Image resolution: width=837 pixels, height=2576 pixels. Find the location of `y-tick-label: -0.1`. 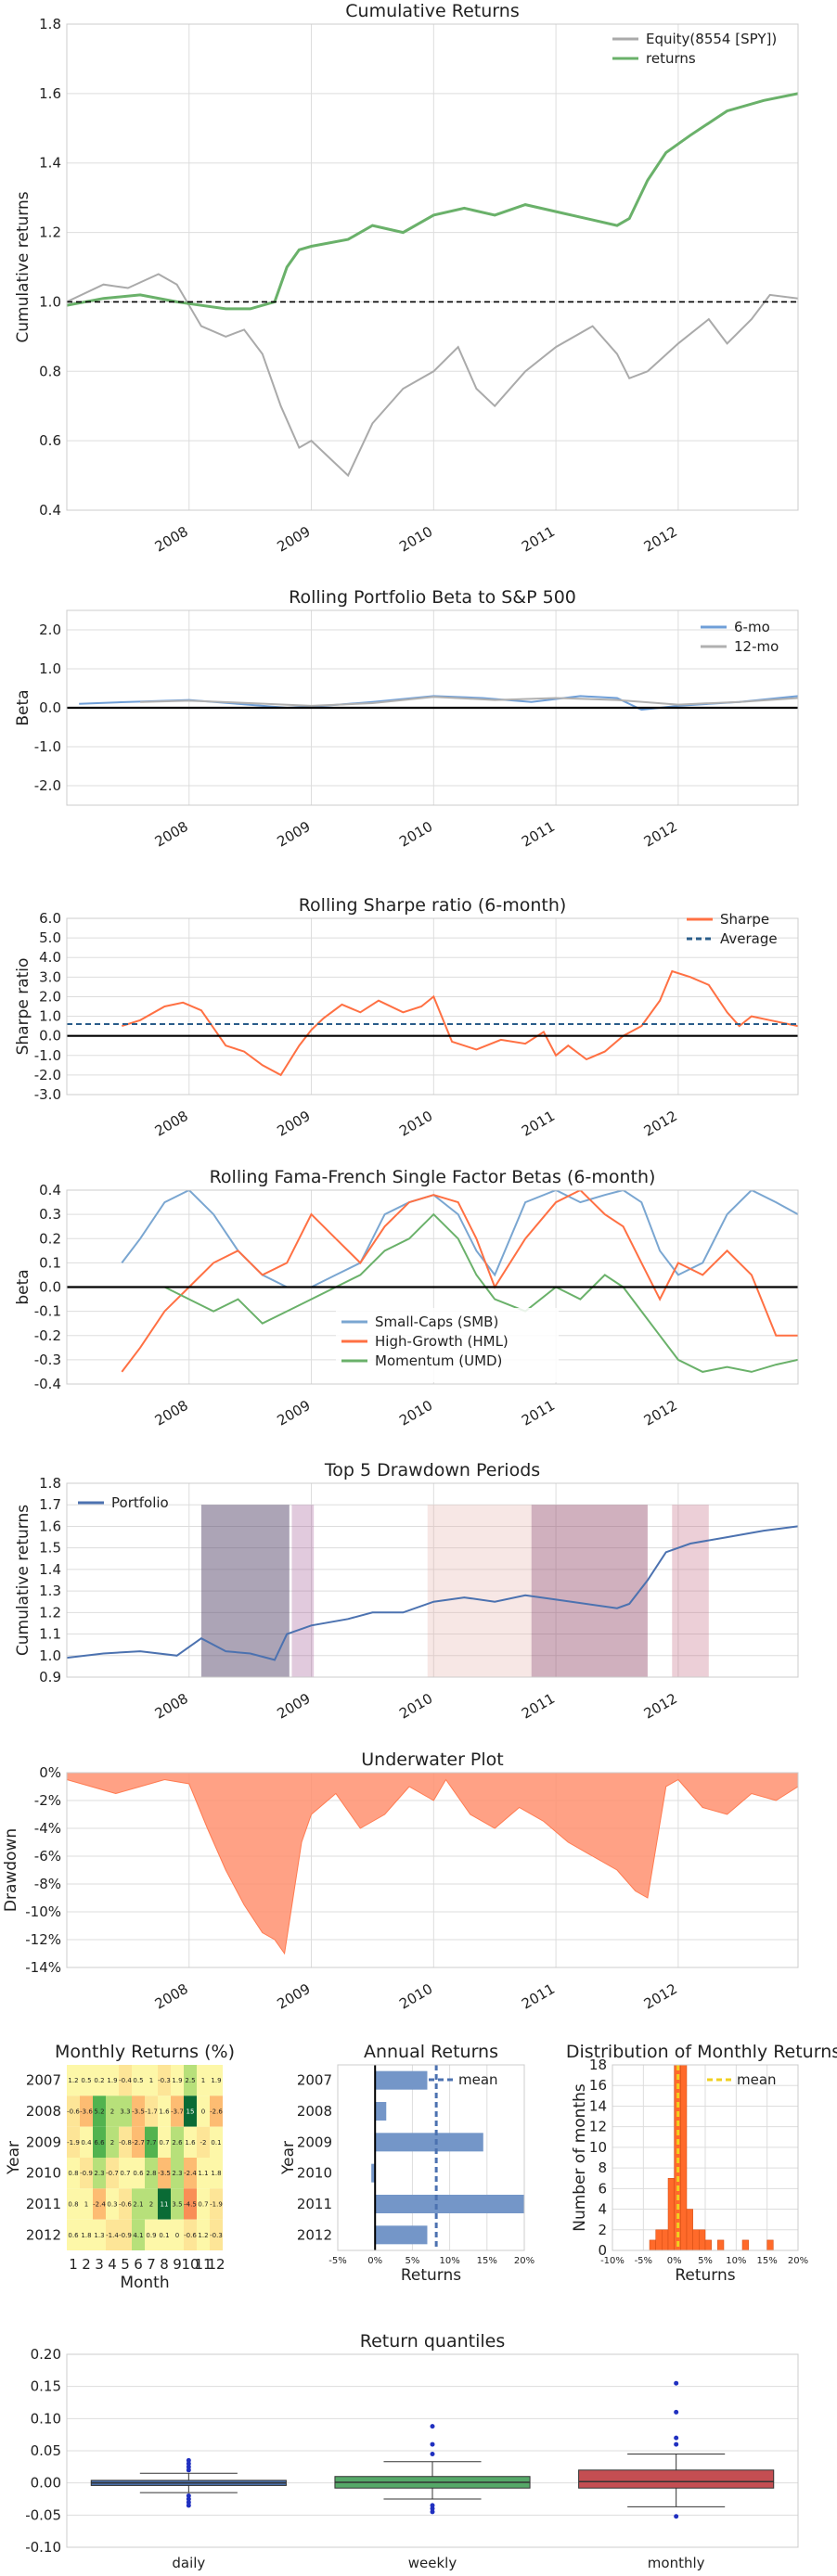

y-tick-label: -0.1 is located at coordinates (47, 1311).